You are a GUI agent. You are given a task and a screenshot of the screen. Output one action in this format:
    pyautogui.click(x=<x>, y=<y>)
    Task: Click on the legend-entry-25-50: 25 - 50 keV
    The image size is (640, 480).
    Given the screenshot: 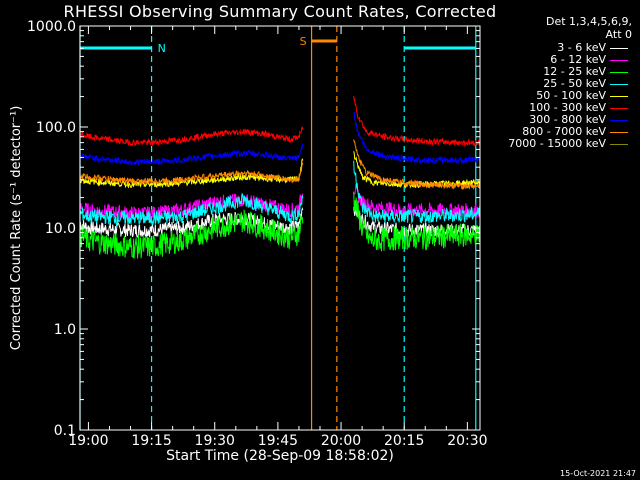 What is the action you would take?
    pyautogui.click(x=559, y=84)
    